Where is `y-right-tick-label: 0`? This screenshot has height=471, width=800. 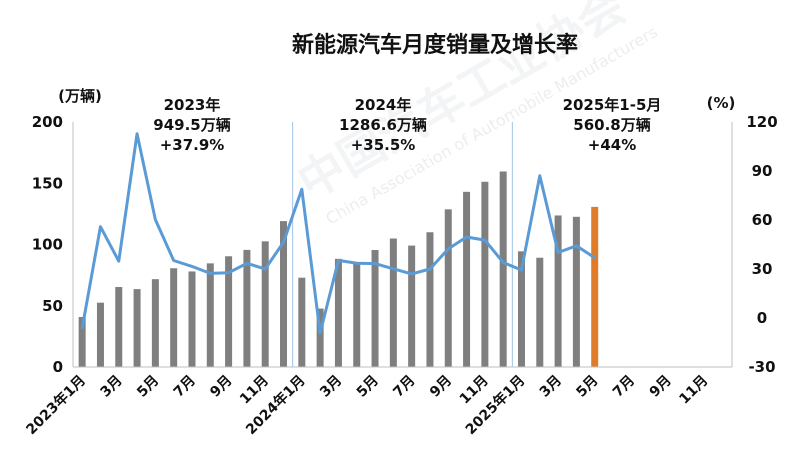
y-right-tick-label: 0 is located at coordinates (762, 318).